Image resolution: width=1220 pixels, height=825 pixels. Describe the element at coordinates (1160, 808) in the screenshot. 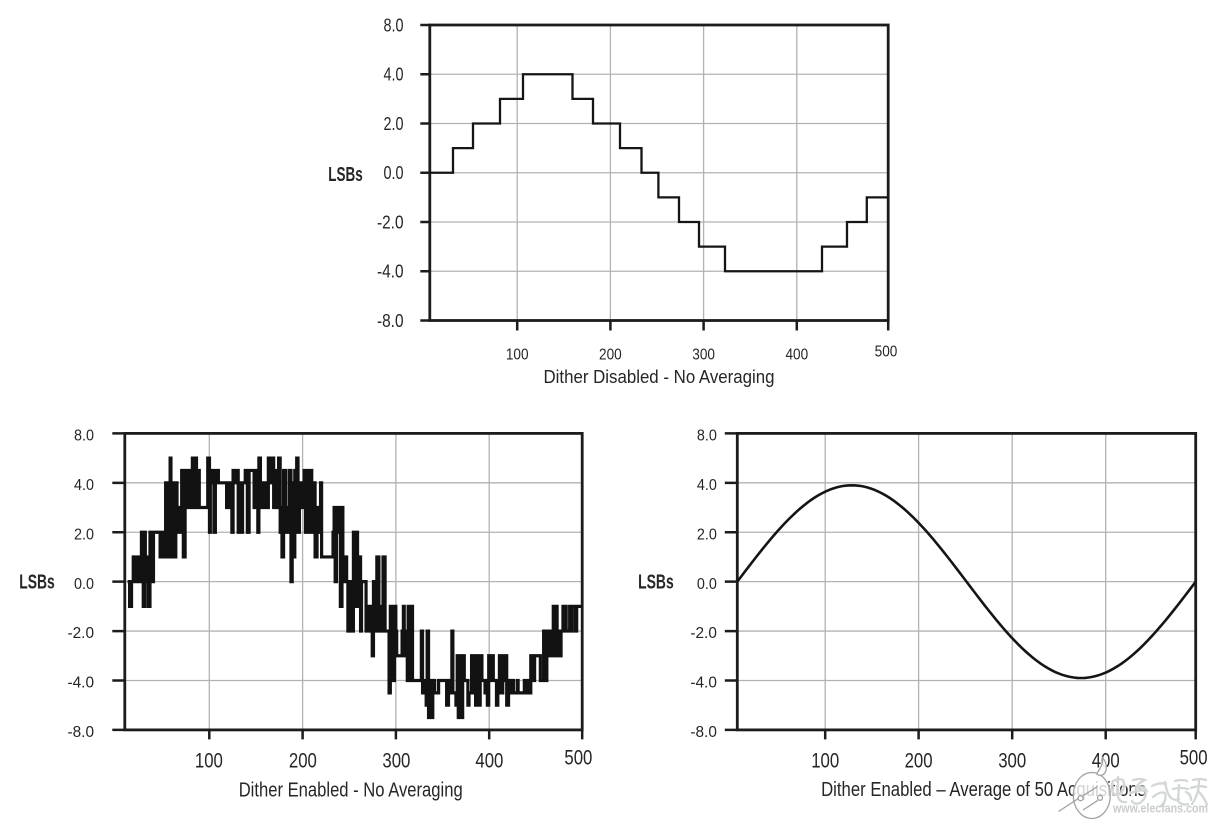

I see `svg-text: www.elecfans.com` at that location.